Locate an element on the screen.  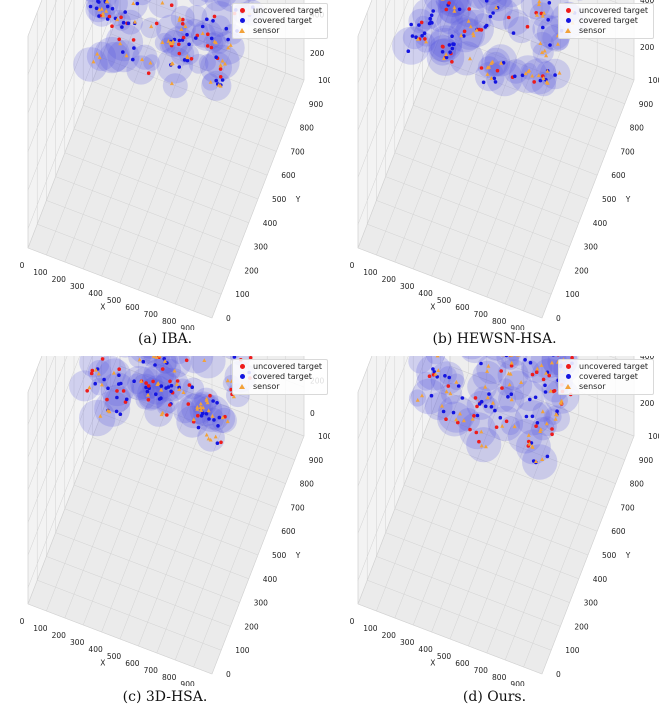
caption-a: (a) IBA. is located at coordinates (165, 339).